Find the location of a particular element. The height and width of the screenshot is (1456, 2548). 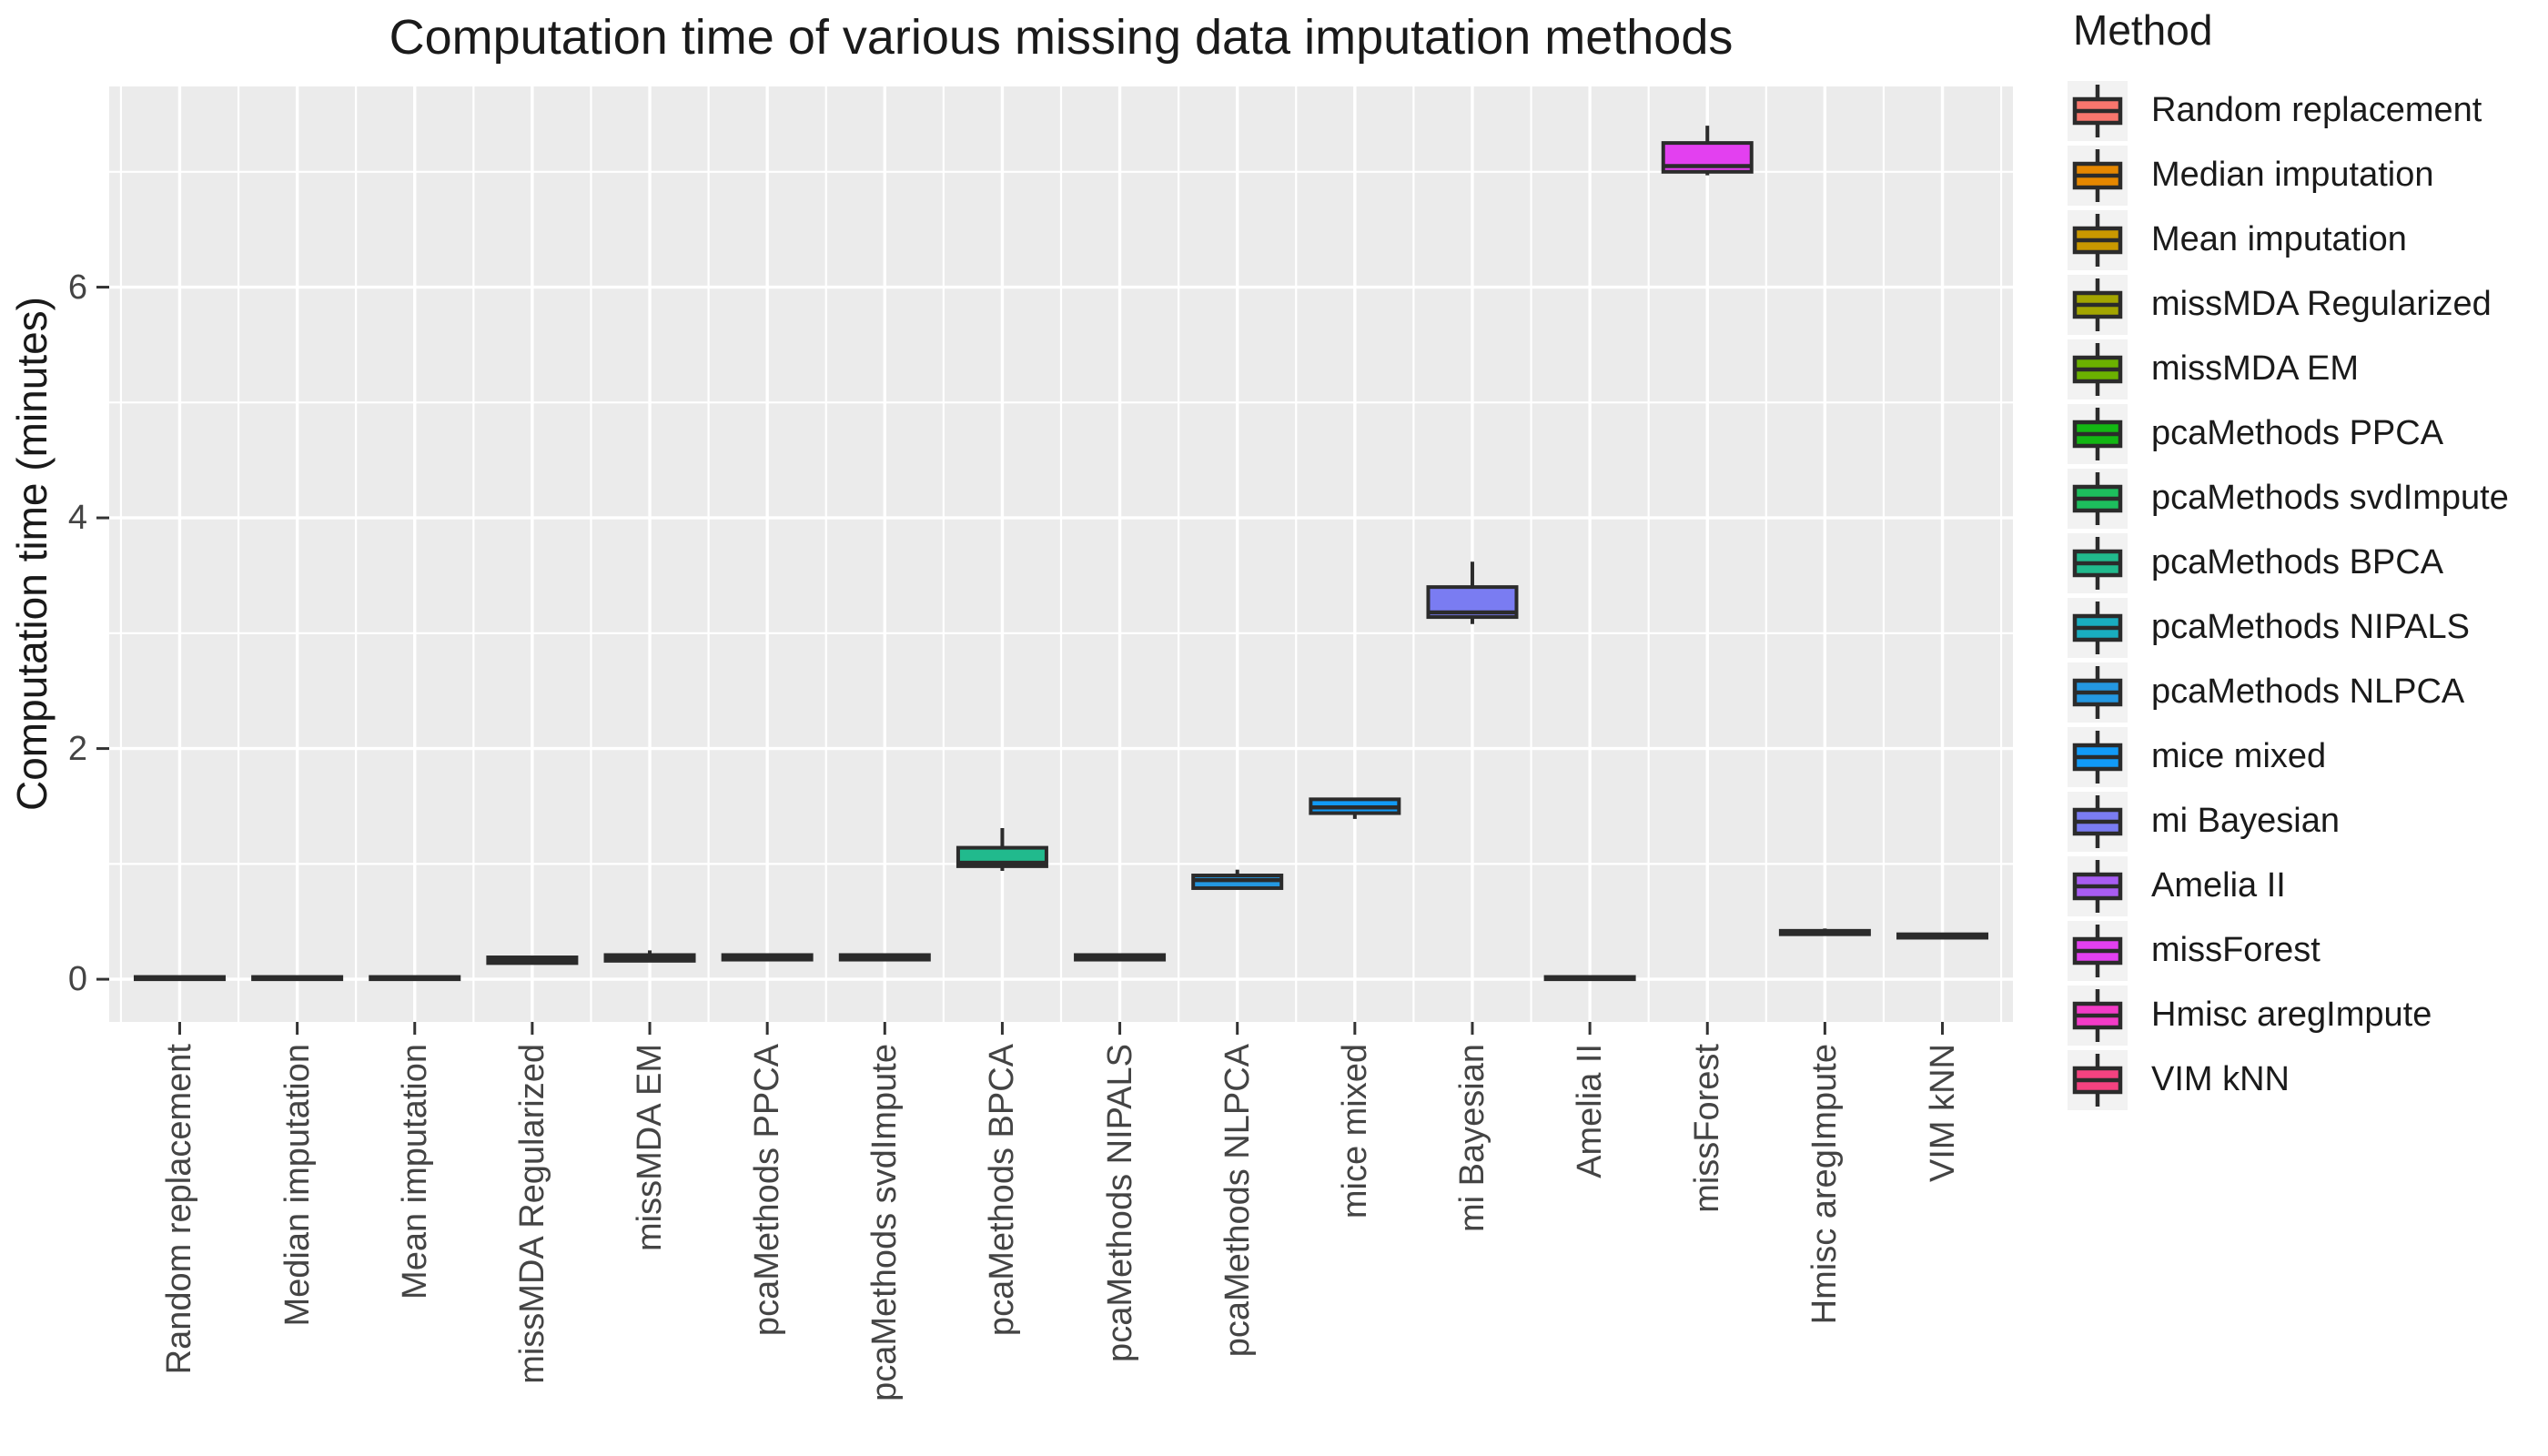

legend-row: pcaMethods BPCA is located at coordinates (2288, 563).